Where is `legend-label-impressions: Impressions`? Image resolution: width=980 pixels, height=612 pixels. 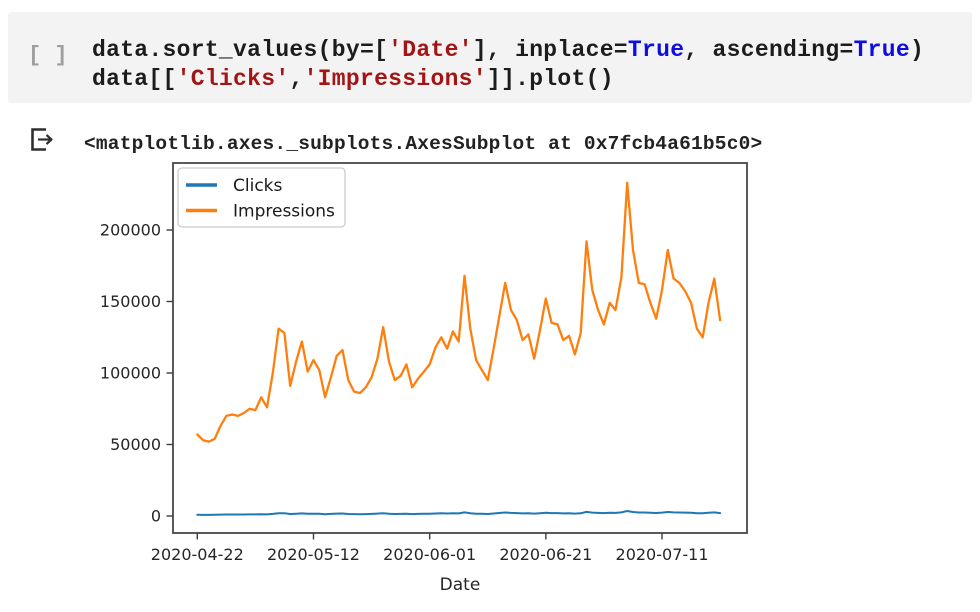
legend-label-impressions: Impressions is located at coordinates (284, 212).